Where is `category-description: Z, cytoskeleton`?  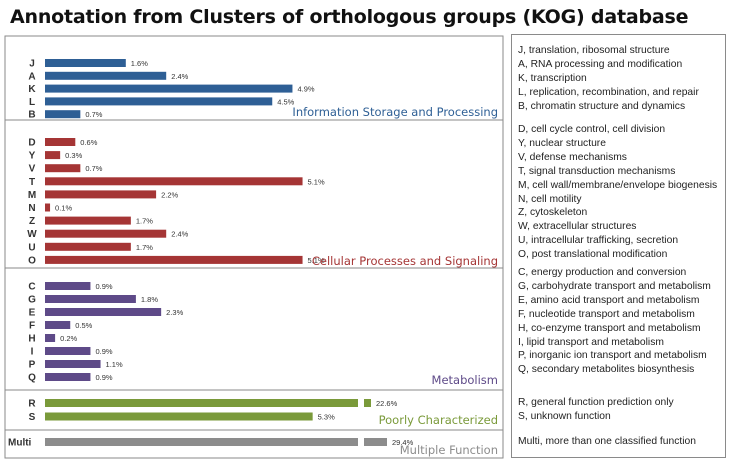
category-description: Z, cytoskeleton is located at coordinates (553, 213).